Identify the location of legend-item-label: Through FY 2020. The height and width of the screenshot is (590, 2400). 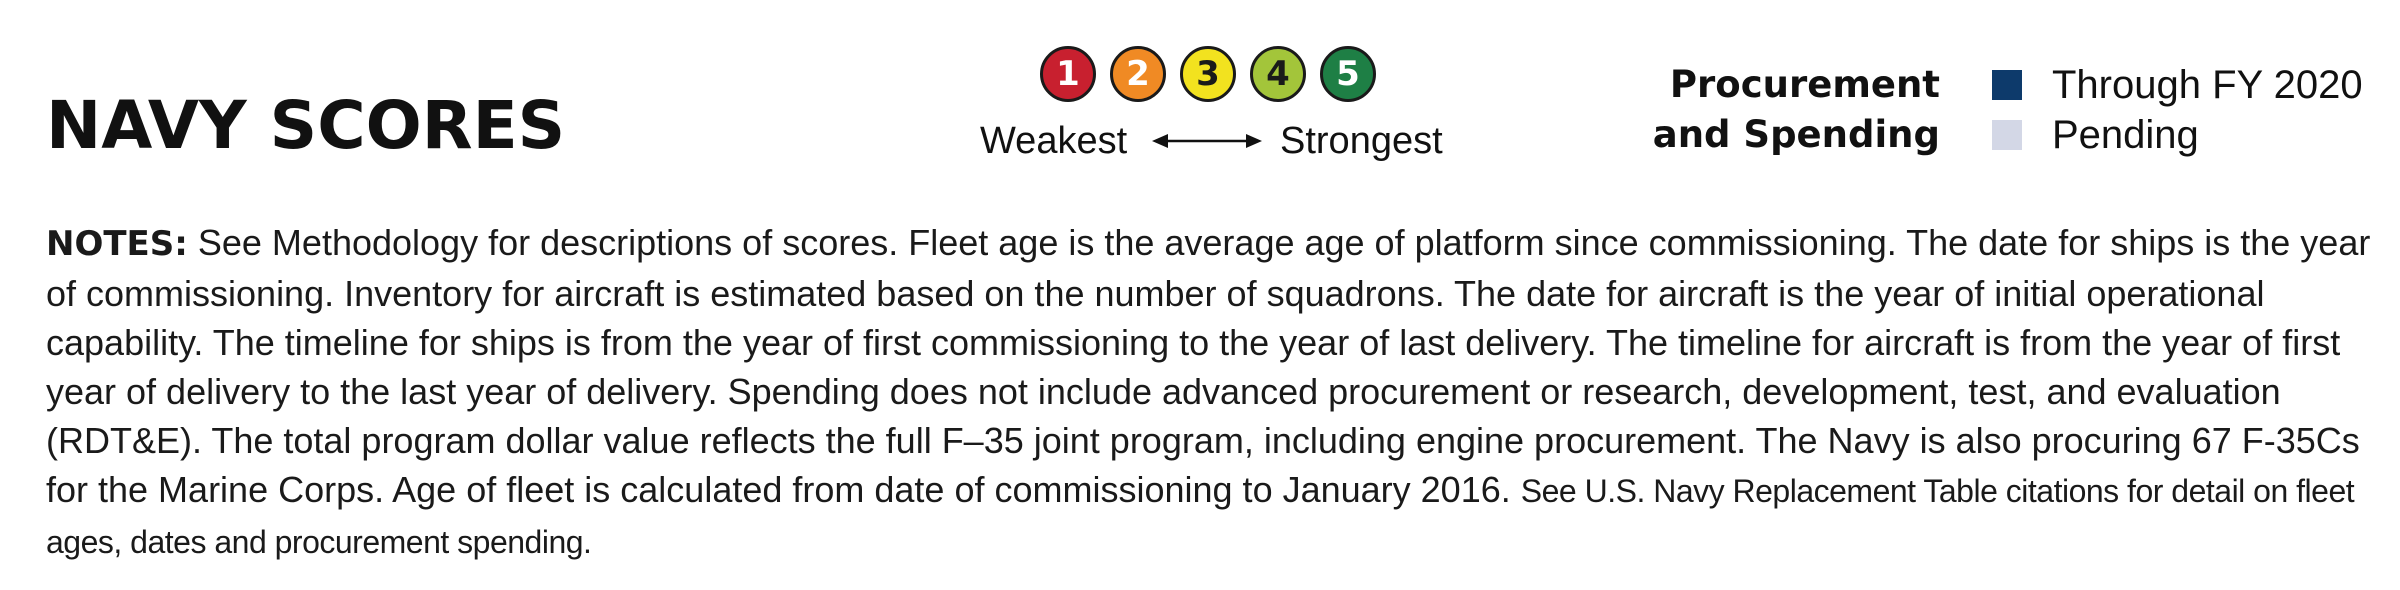
(2207, 84).